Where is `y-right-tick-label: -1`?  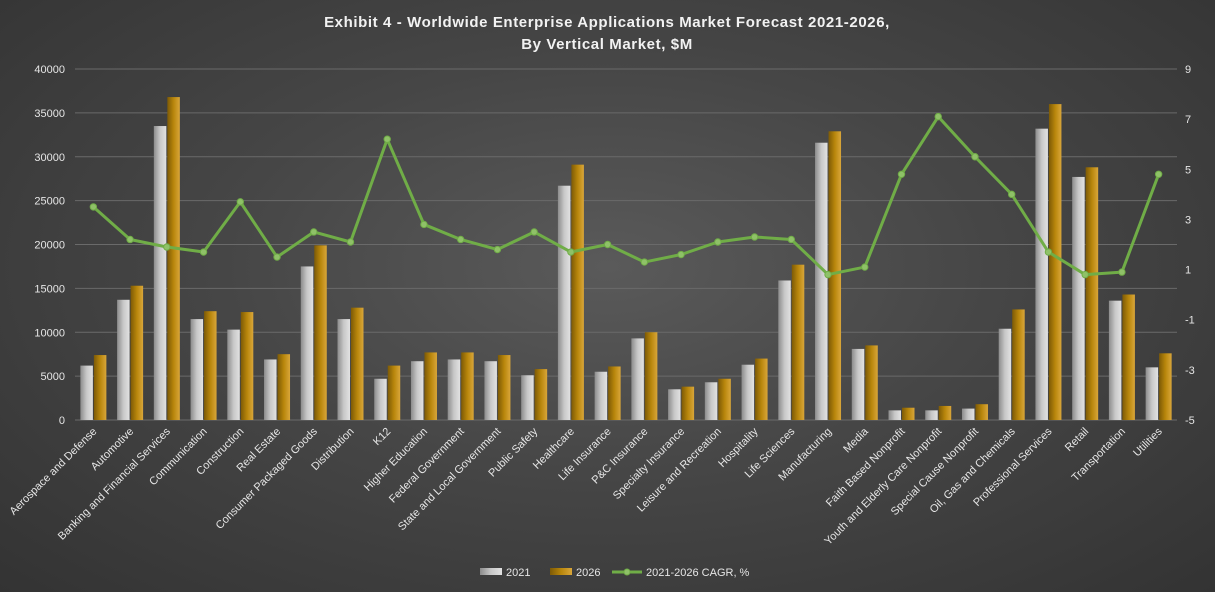
y-right-tick-label: -1 is located at coordinates (1190, 321).